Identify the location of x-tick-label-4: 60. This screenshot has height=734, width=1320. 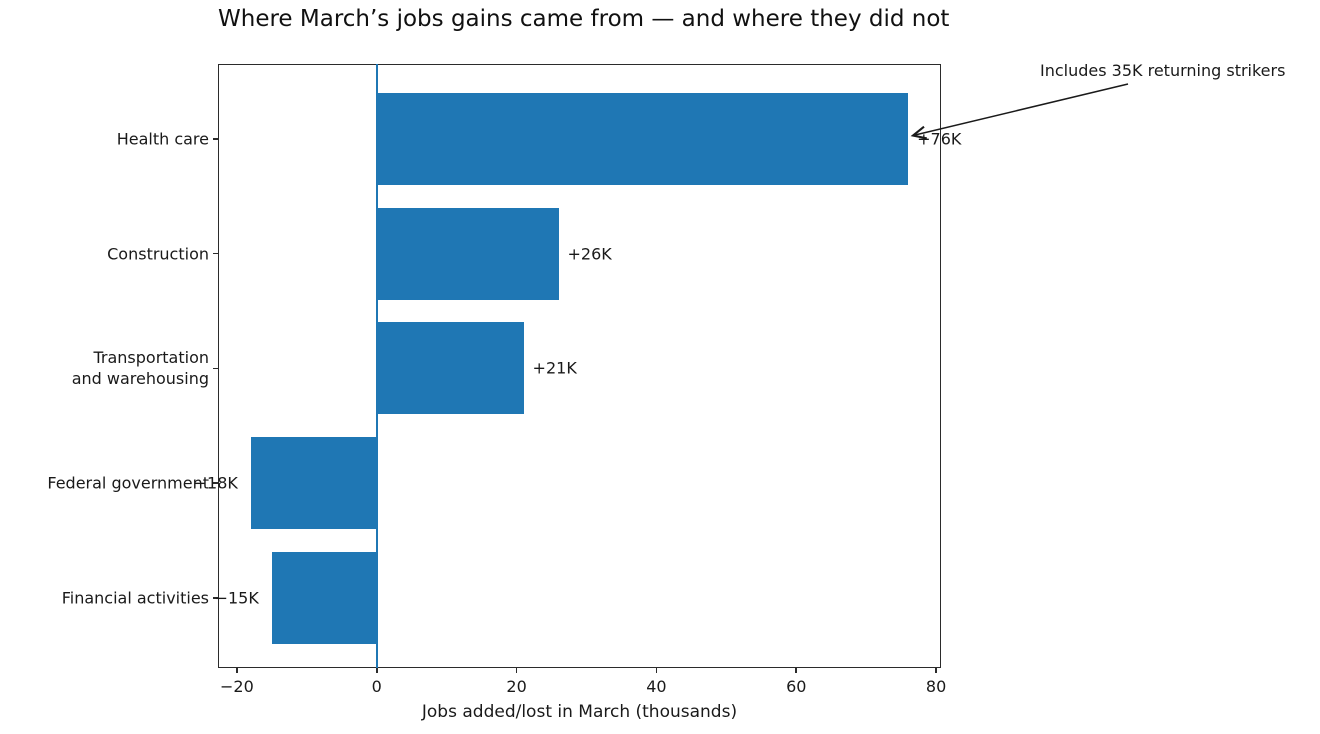
(796, 686).